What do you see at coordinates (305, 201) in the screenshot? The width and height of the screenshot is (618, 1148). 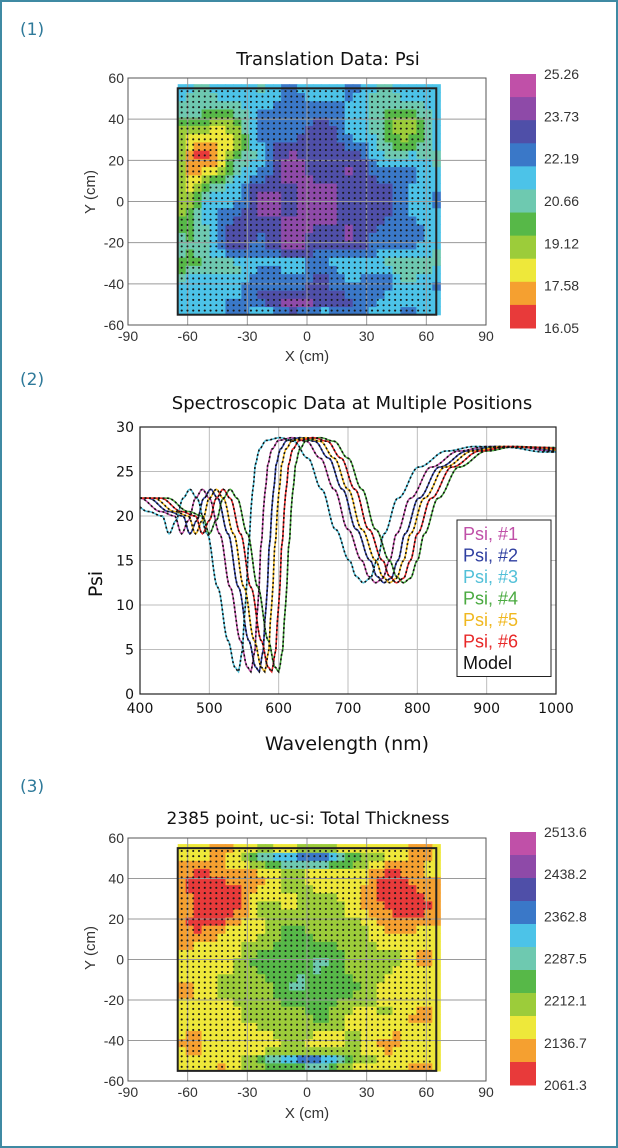 I see `chart1-measurement-points` at bounding box center [305, 201].